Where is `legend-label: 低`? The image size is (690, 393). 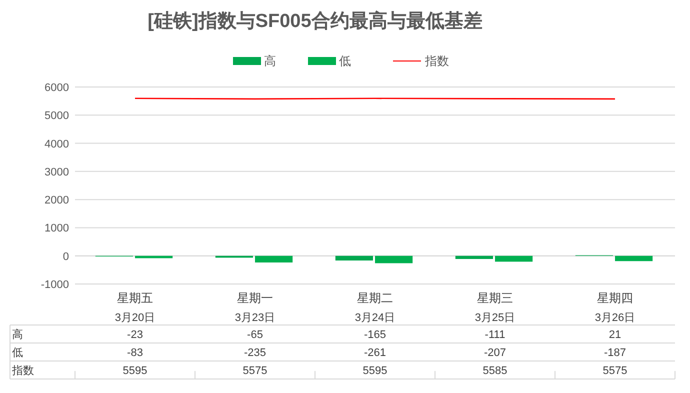 legend-label: 低 is located at coordinates (345, 61).